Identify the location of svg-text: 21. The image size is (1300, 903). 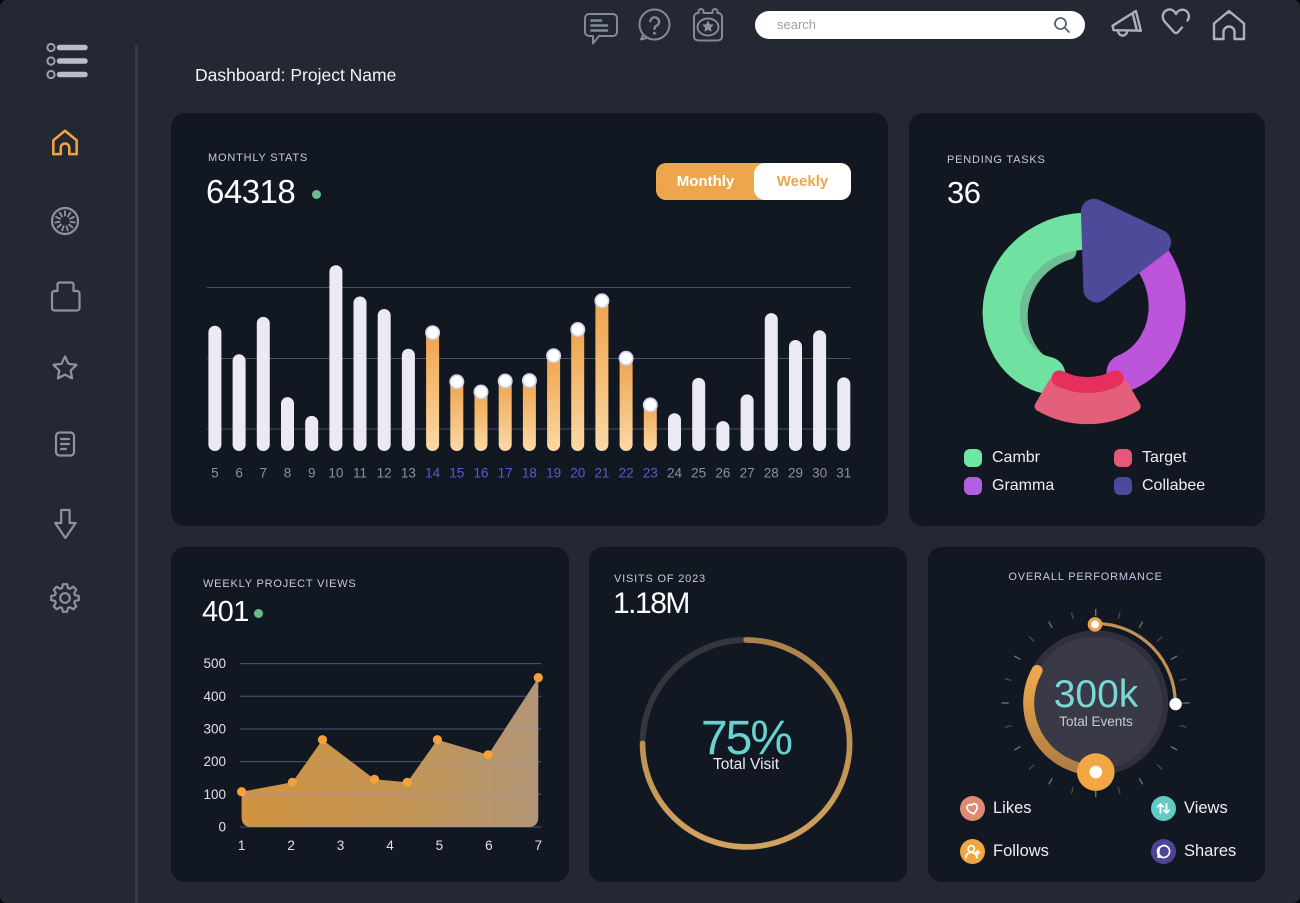
(601, 473).